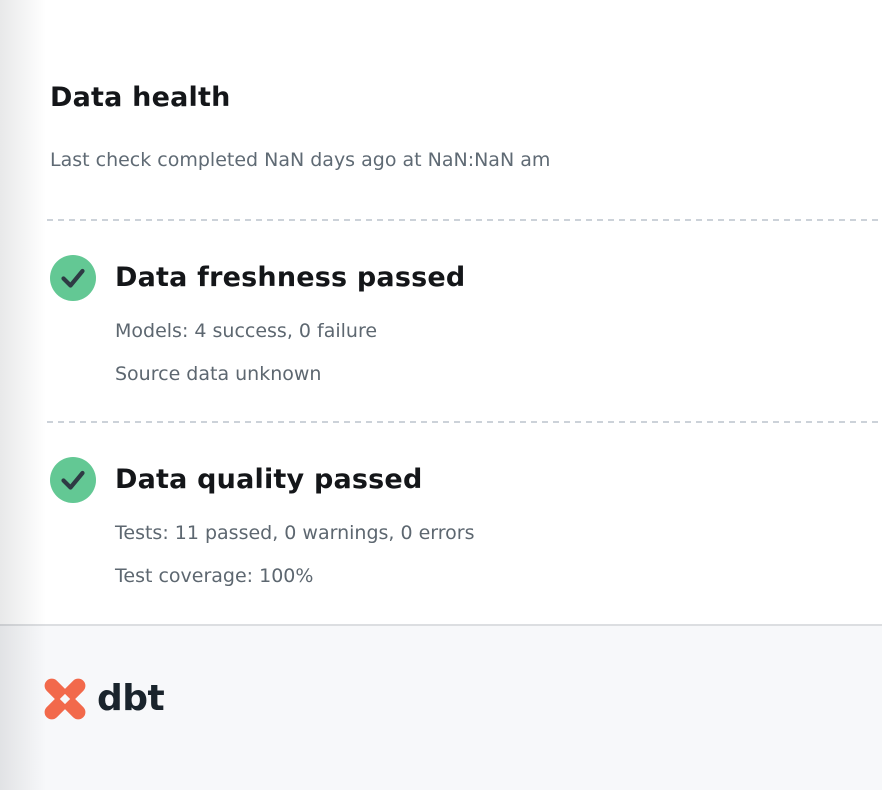  I want to click on dbt-logo-link: dbt, so click(103, 699).